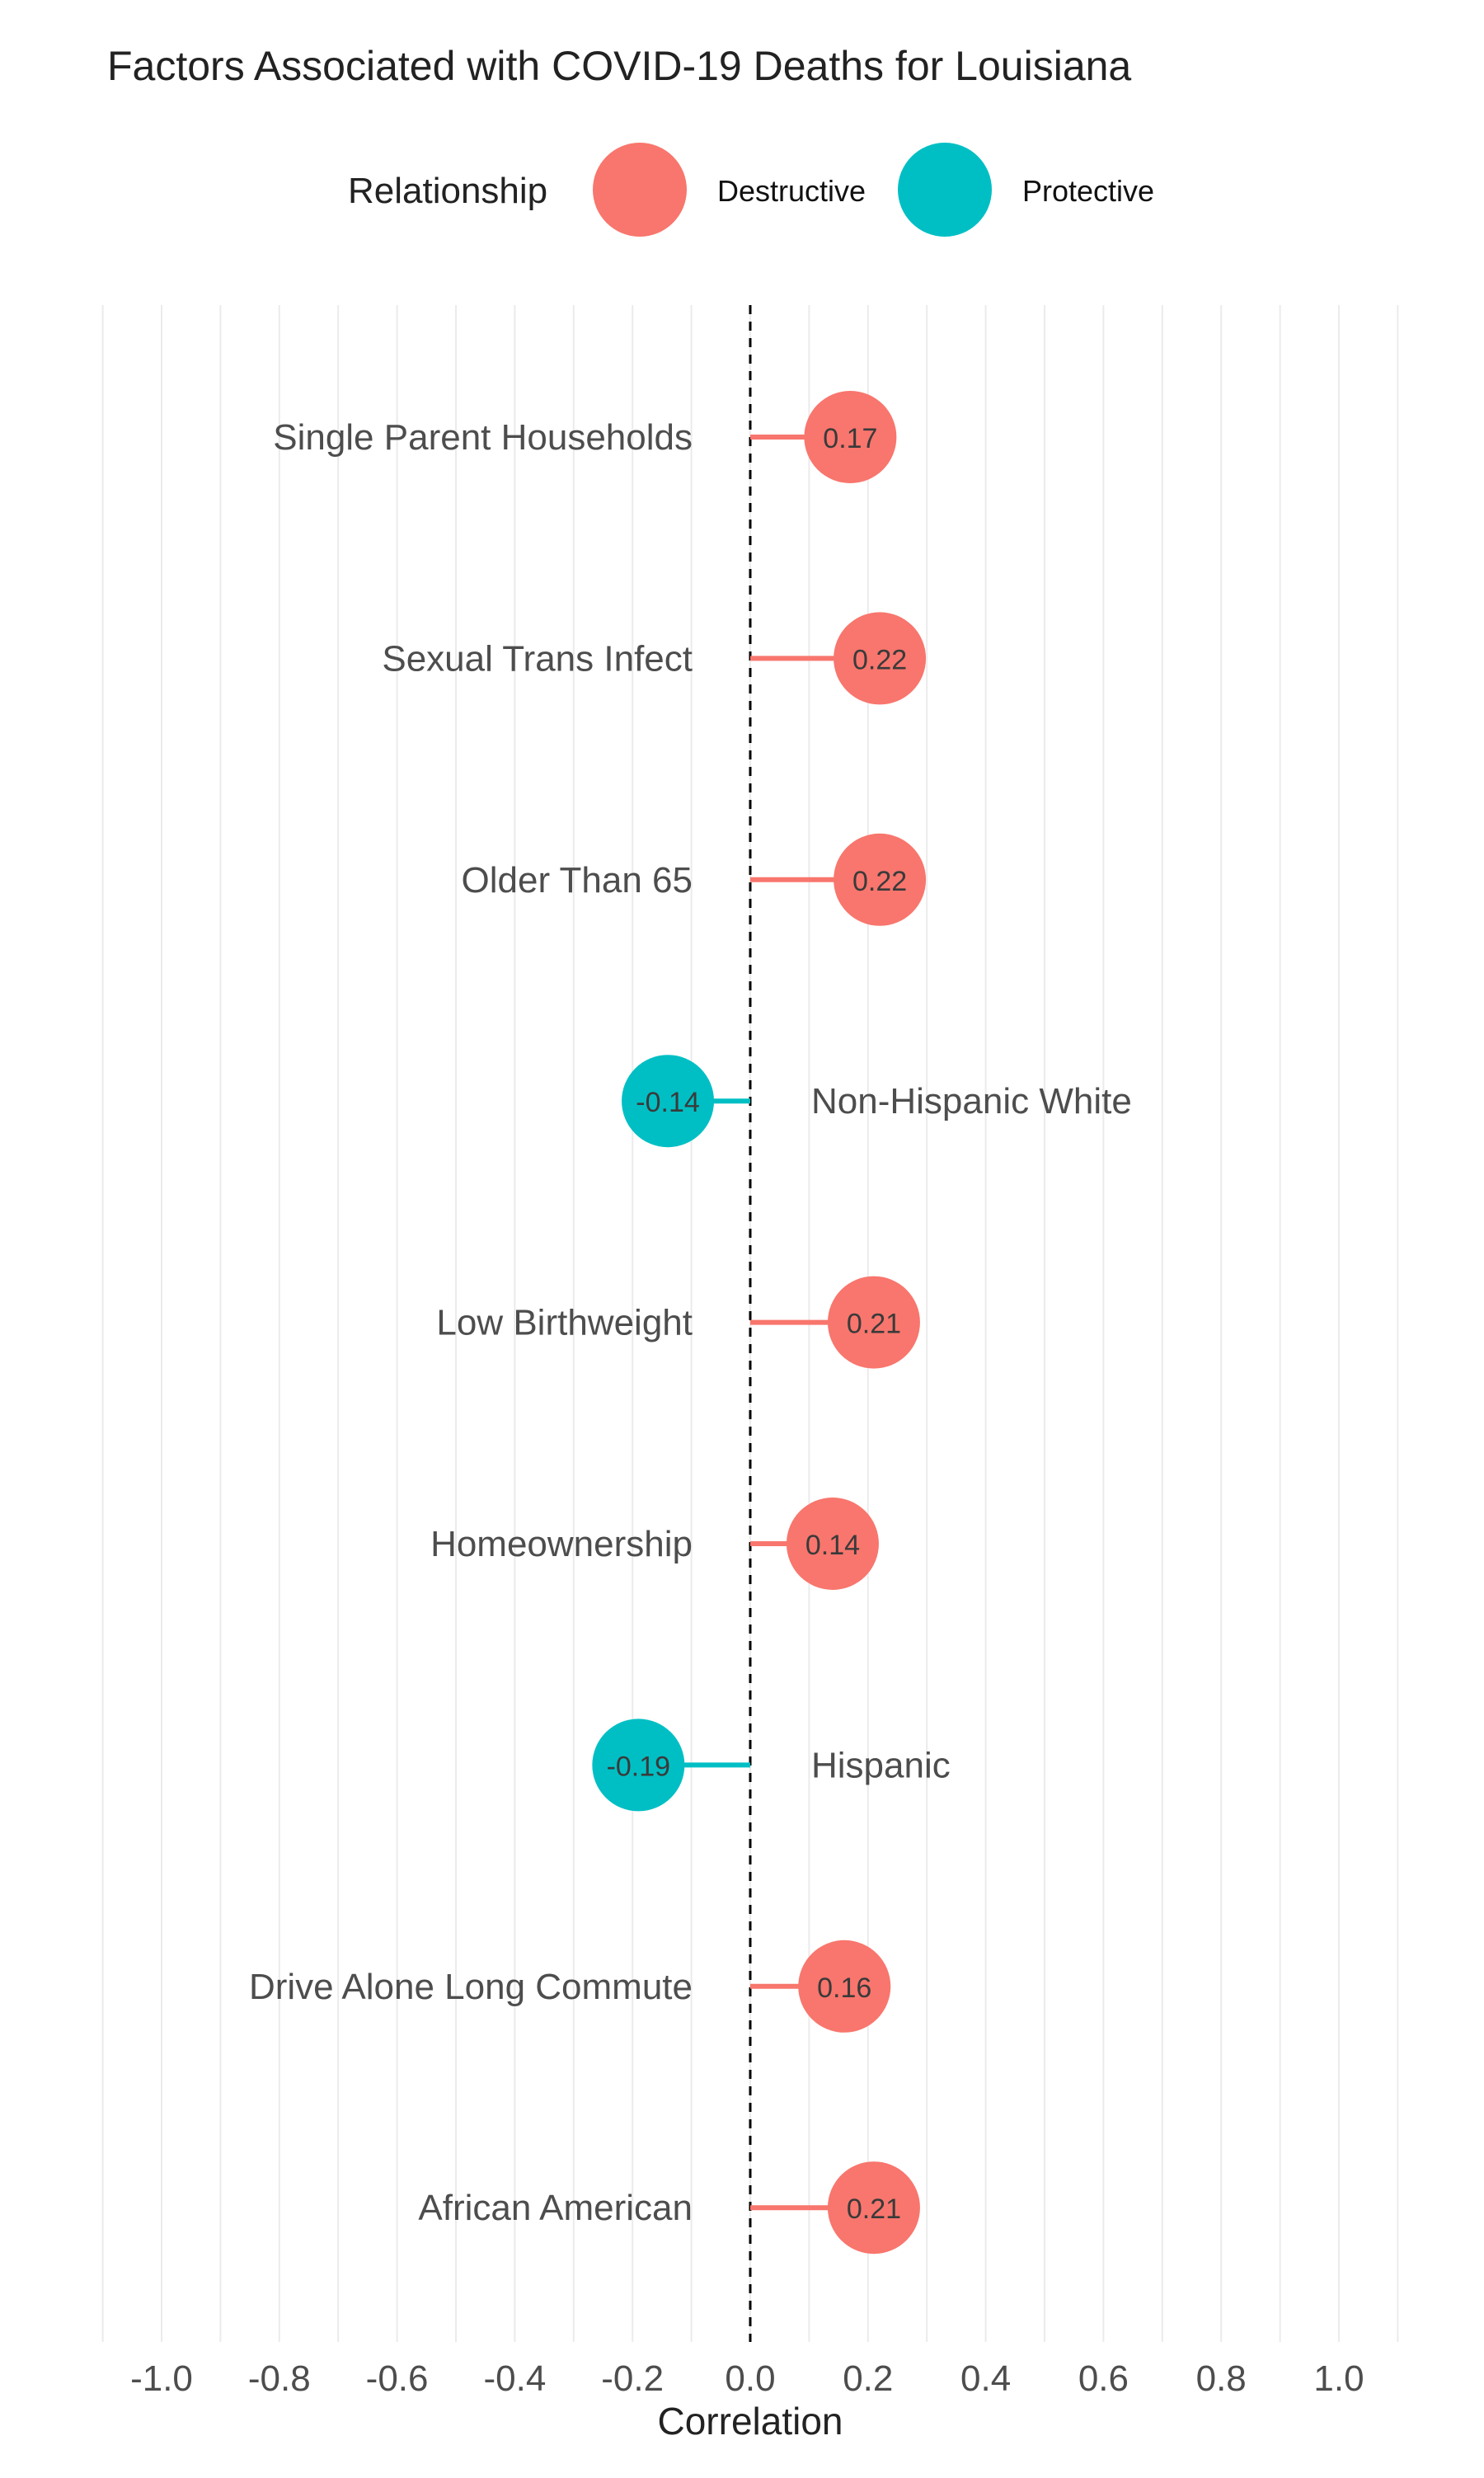 The width and height of the screenshot is (1484, 2478). What do you see at coordinates (1338, 2378) in the screenshot?
I see `x-tick-label: 1.0` at bounding box center [1338, 2378].